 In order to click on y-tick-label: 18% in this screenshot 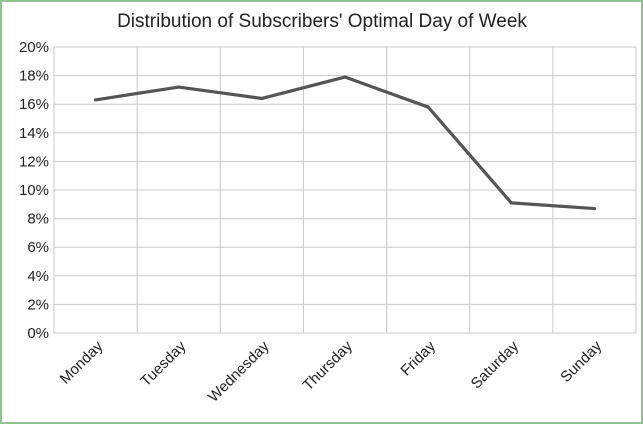, I will do `click(34, 76)`.